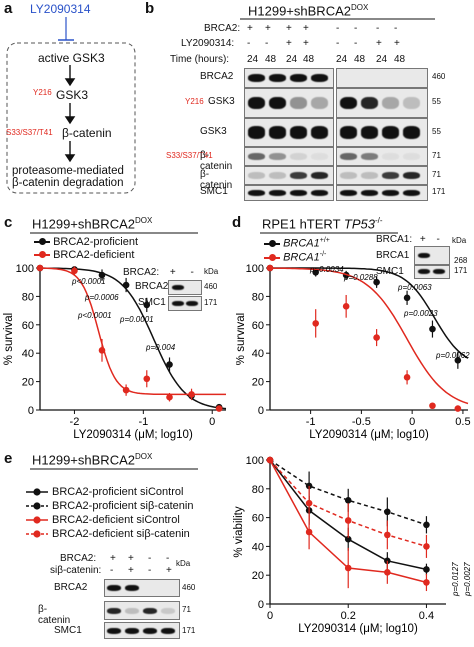  I want to click on b-brca2_signs-4: -, so click(338, 28).